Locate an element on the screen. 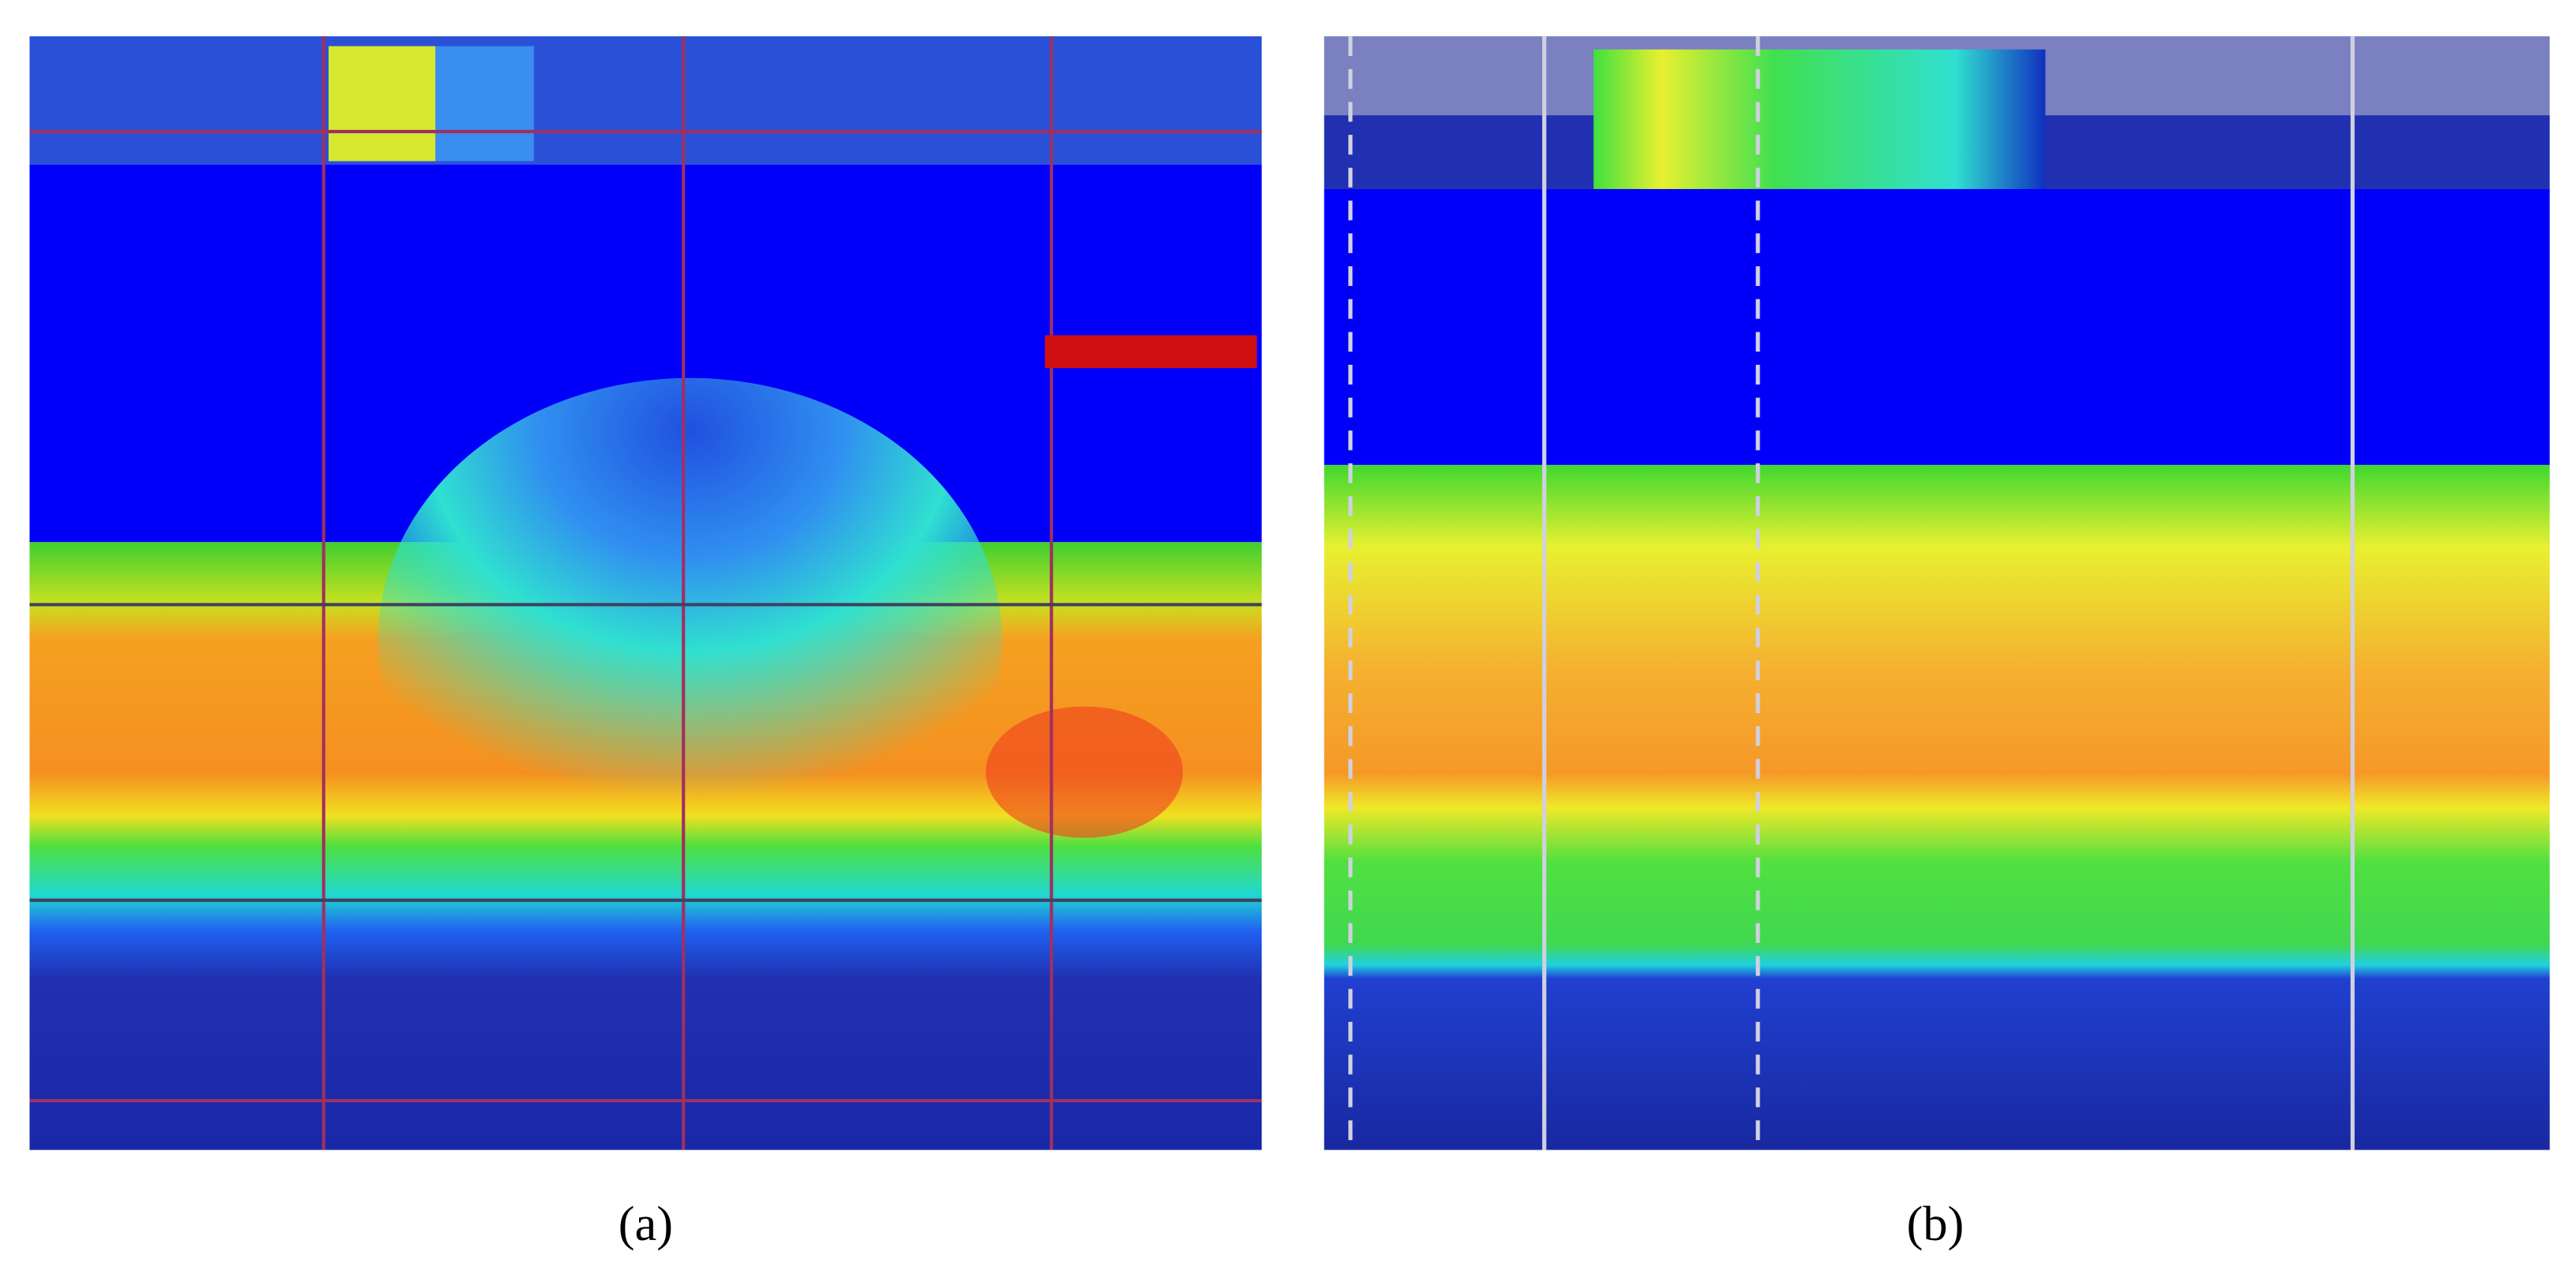  warm-block is located at coordinates (484, 104).